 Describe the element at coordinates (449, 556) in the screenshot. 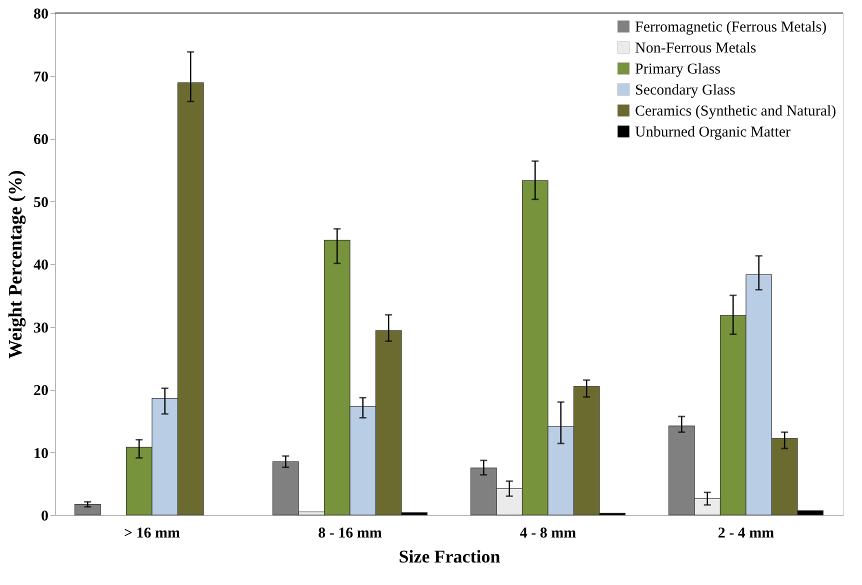

I see `x-axis-title: Size Fraction` at that location.